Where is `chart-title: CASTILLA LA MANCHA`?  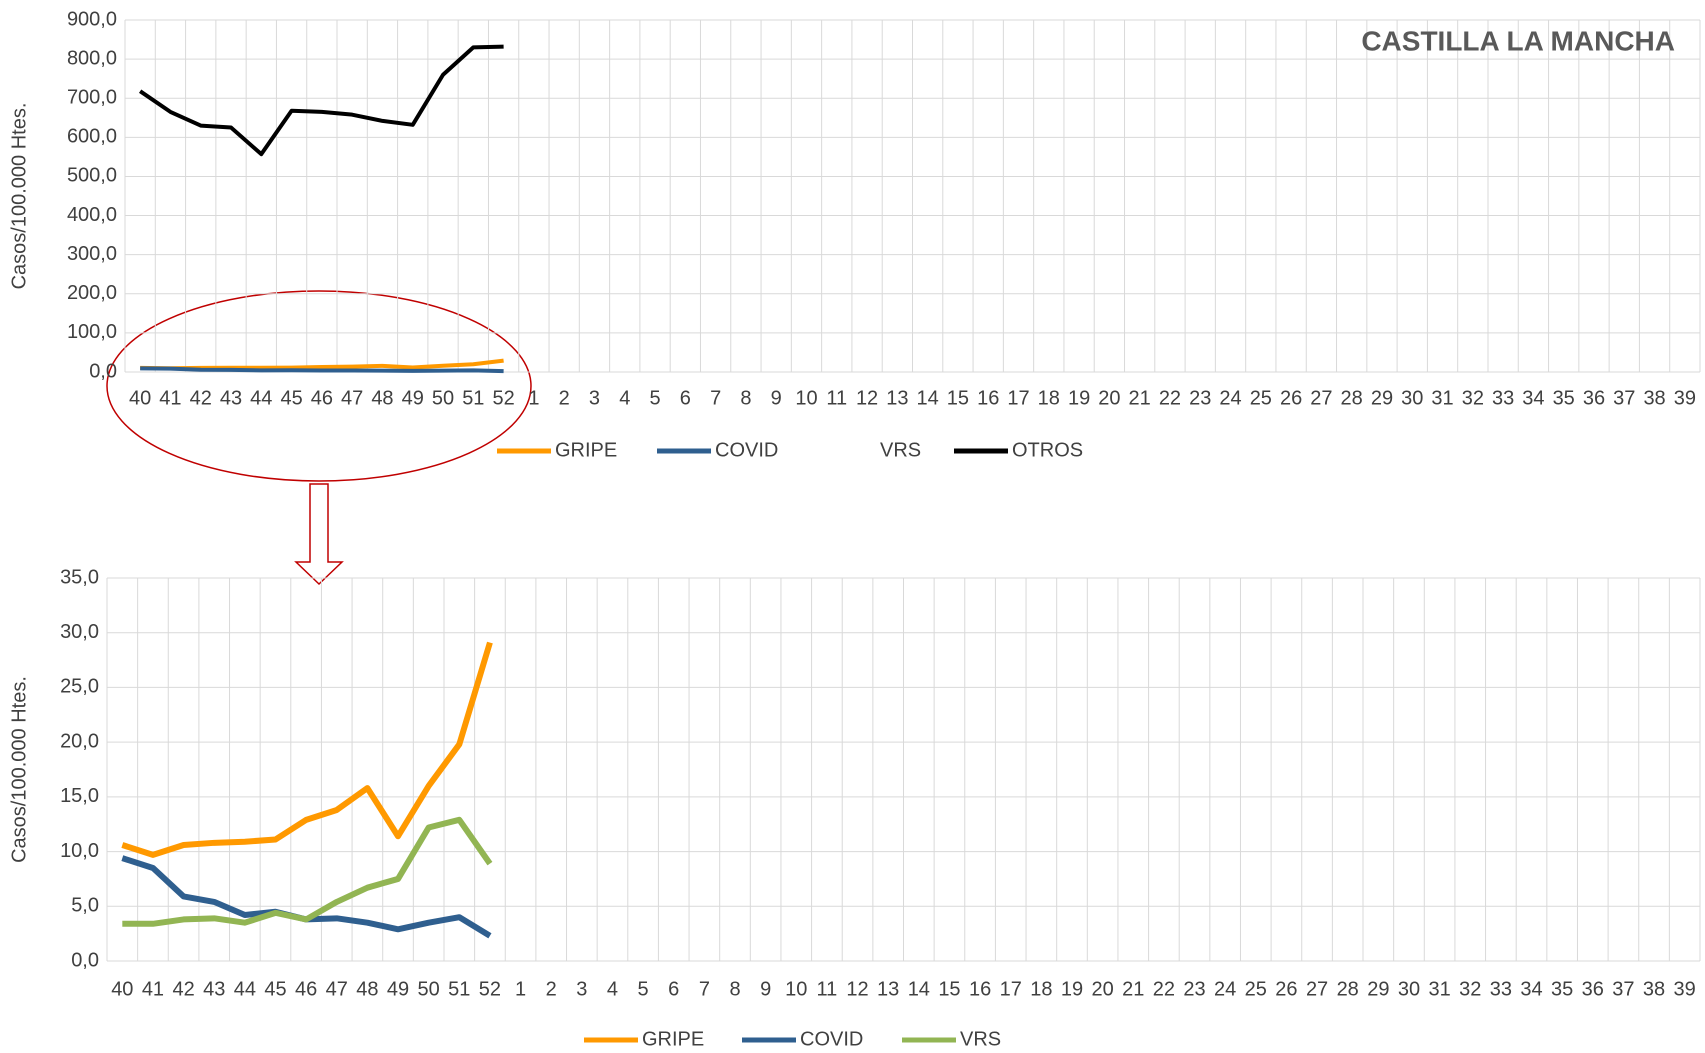 chart-title: CASTILLA LA MANCHA is located at coordinates (1518, 40).